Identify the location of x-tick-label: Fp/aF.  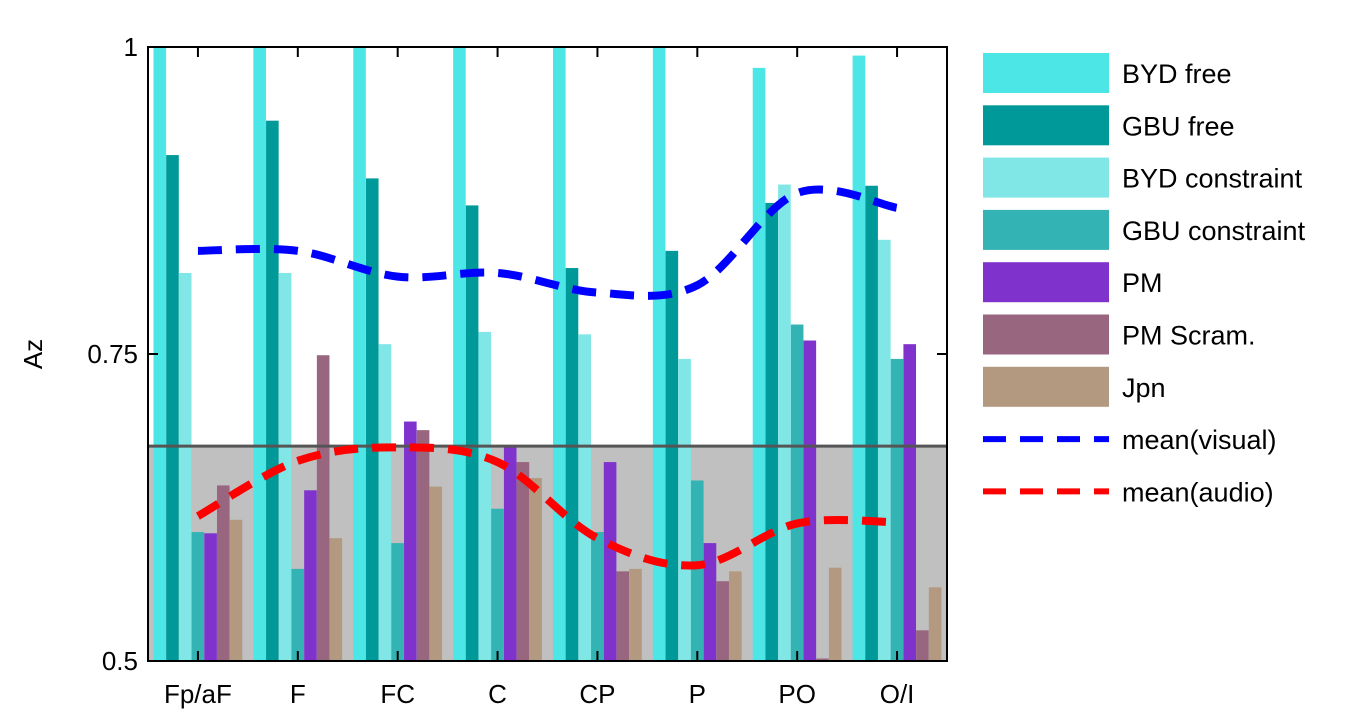
(198, 694).